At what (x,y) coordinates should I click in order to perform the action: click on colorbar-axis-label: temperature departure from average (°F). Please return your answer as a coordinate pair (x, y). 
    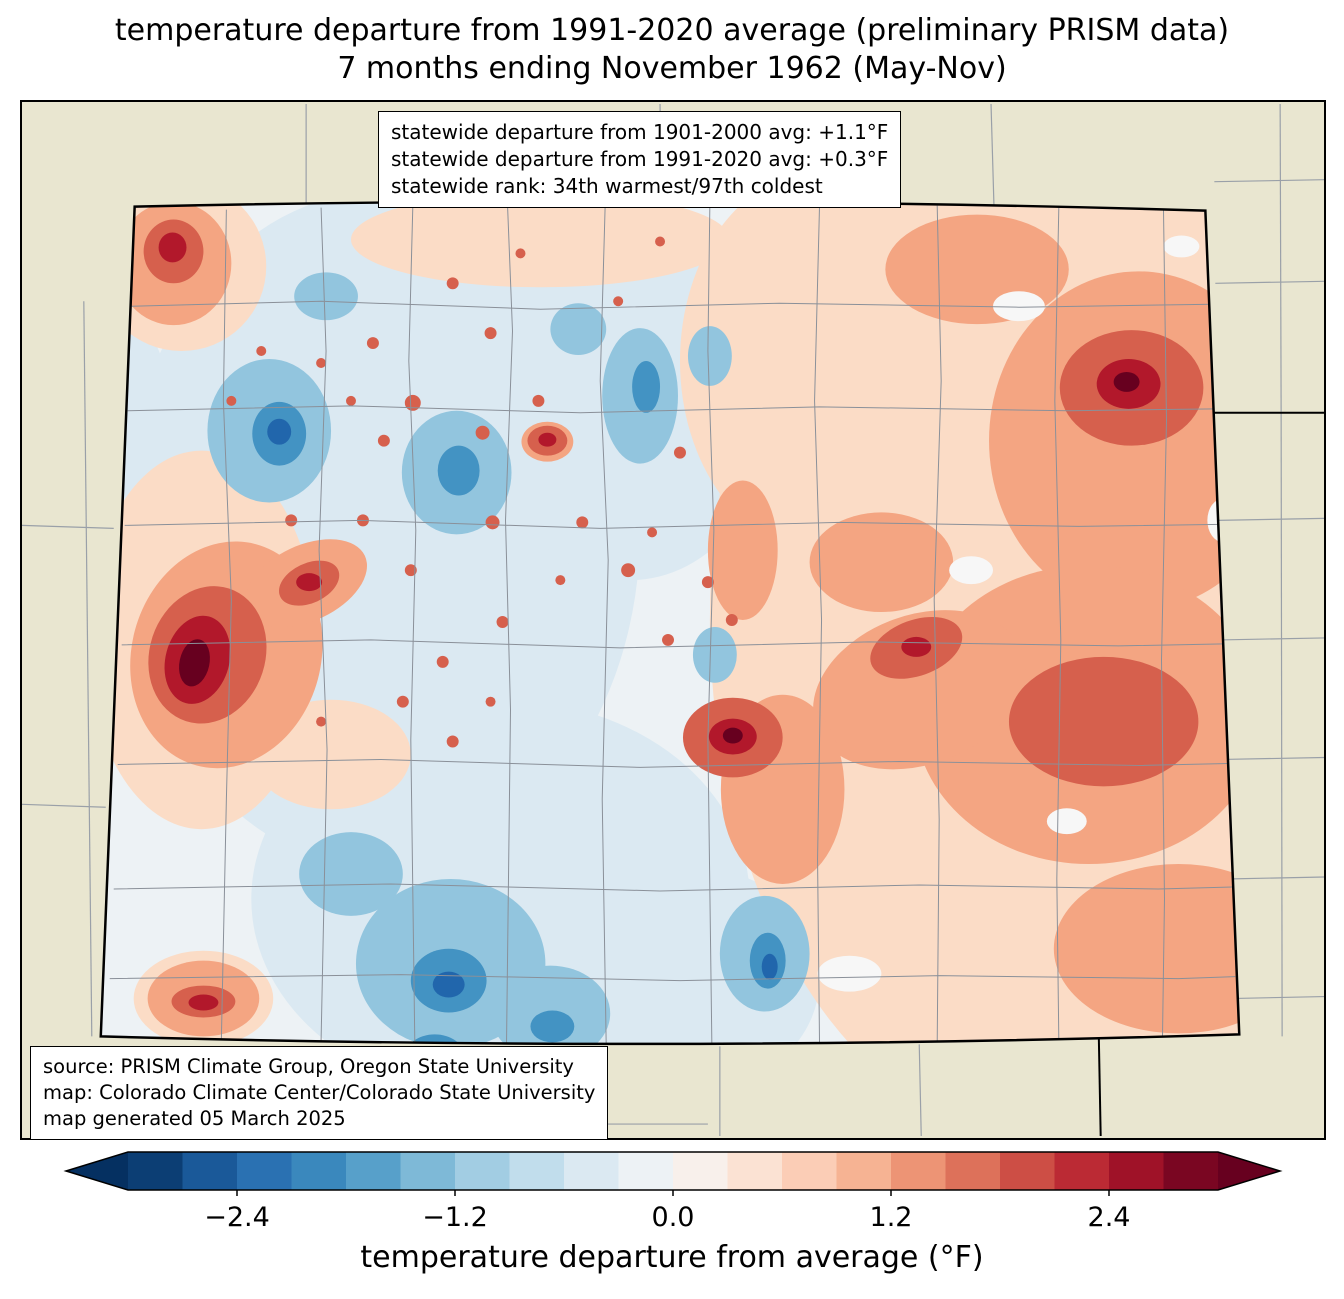
    Looking at the image, I should click on (672, 1257).